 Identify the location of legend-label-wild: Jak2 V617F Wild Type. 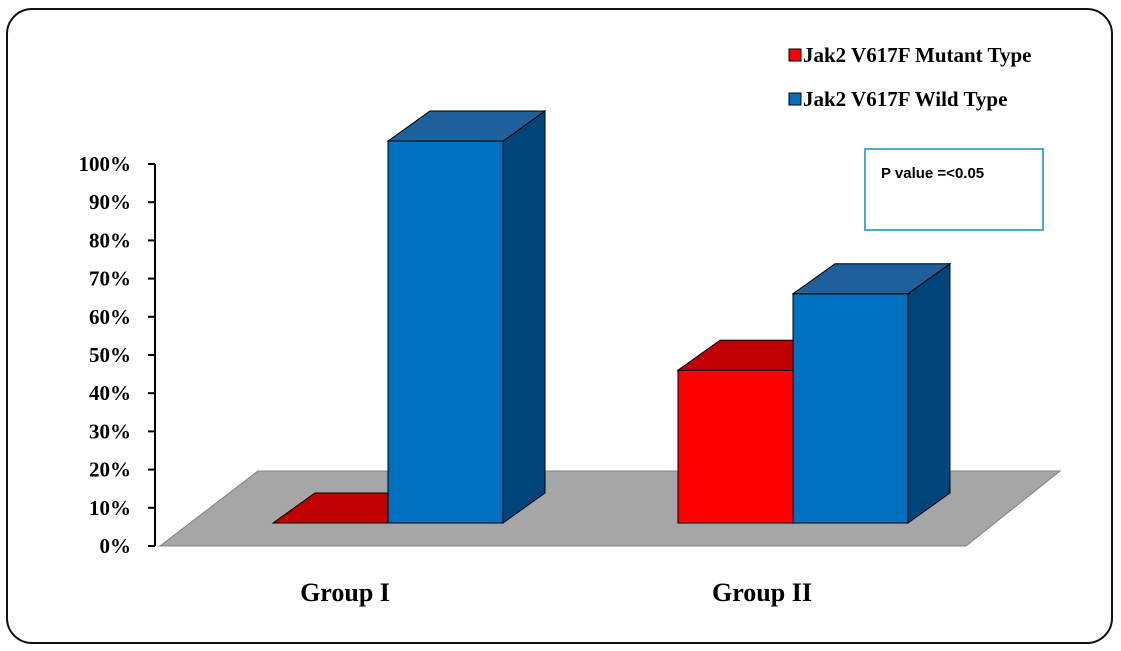
(905, 99).